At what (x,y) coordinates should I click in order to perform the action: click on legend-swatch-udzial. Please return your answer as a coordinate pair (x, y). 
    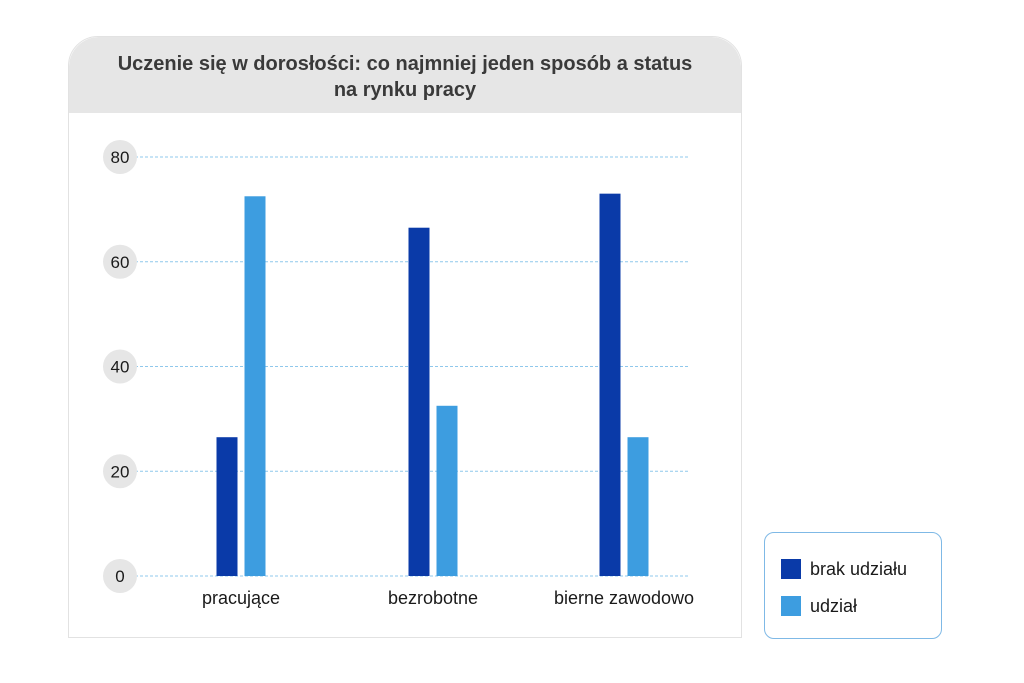
    Looking at the image, I should click on (791, 606).